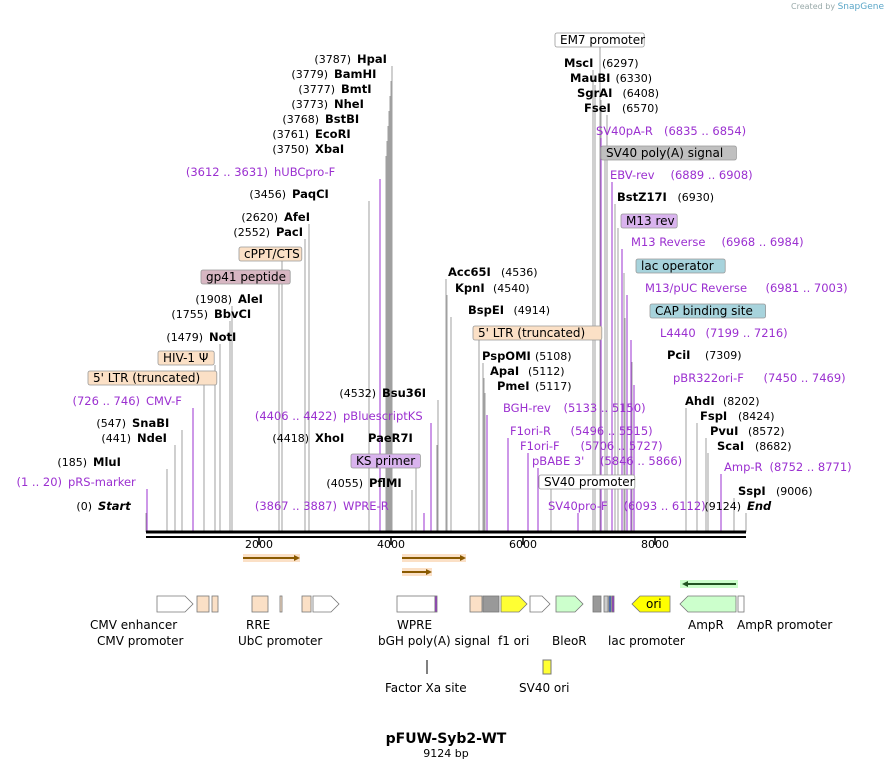  What do you see at coordinates (665, 197) in the screenshot?
I see `site-bstz17i: BstZ17I (6930)` at bounding box center [665, 197].